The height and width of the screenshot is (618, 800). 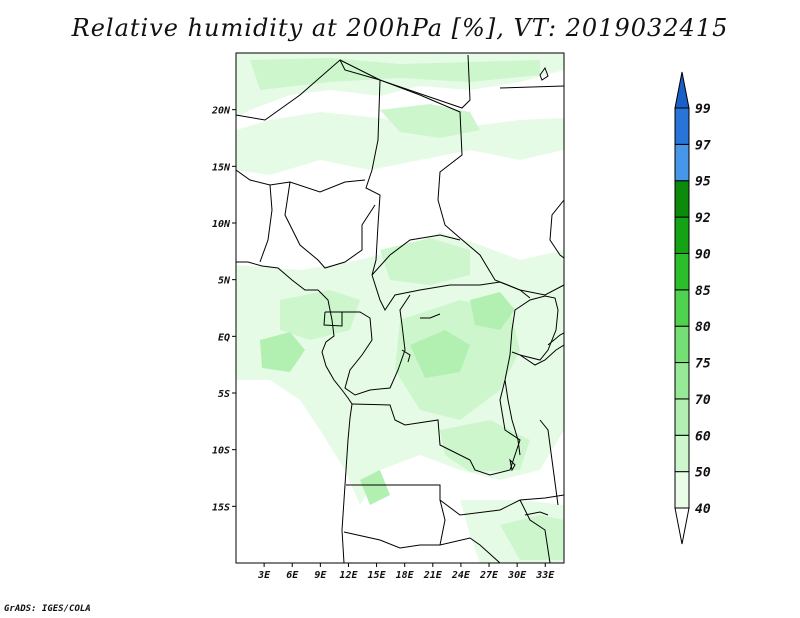 What do you see at coordinates (224, 337) in the screenshot?
I see `lat-label: EQ` at bounding box center [224, 337].